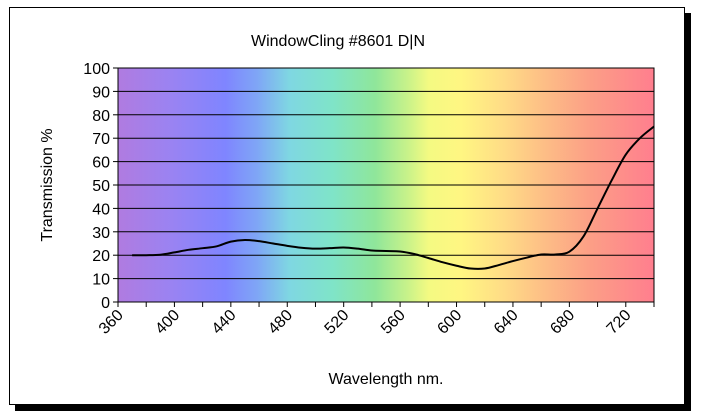  I want to click on y-axis-title: Transmission %, so click(47, 184).